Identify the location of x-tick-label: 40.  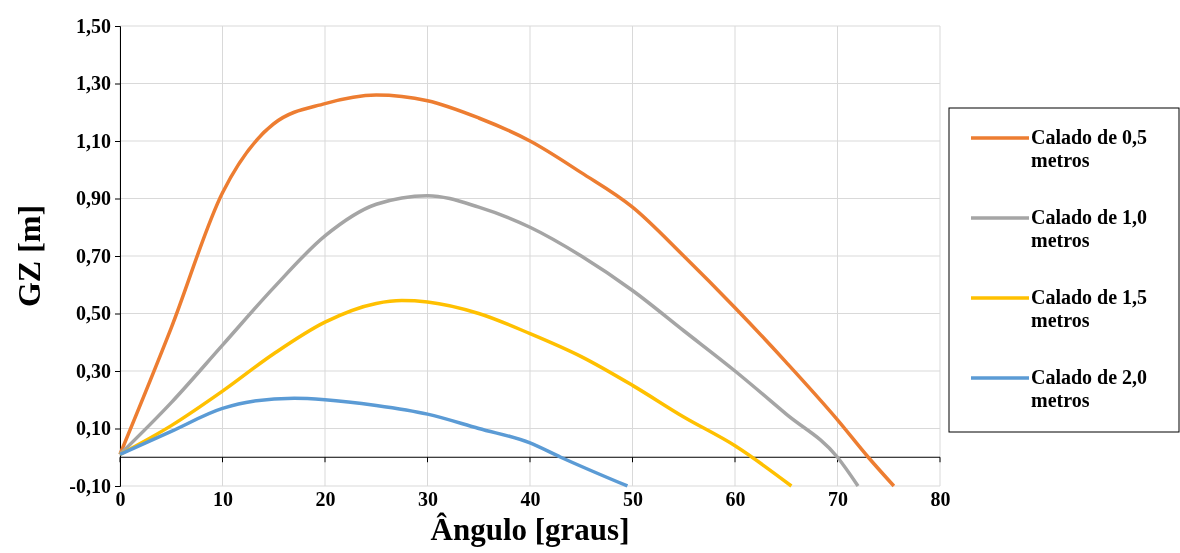
(530, 499).